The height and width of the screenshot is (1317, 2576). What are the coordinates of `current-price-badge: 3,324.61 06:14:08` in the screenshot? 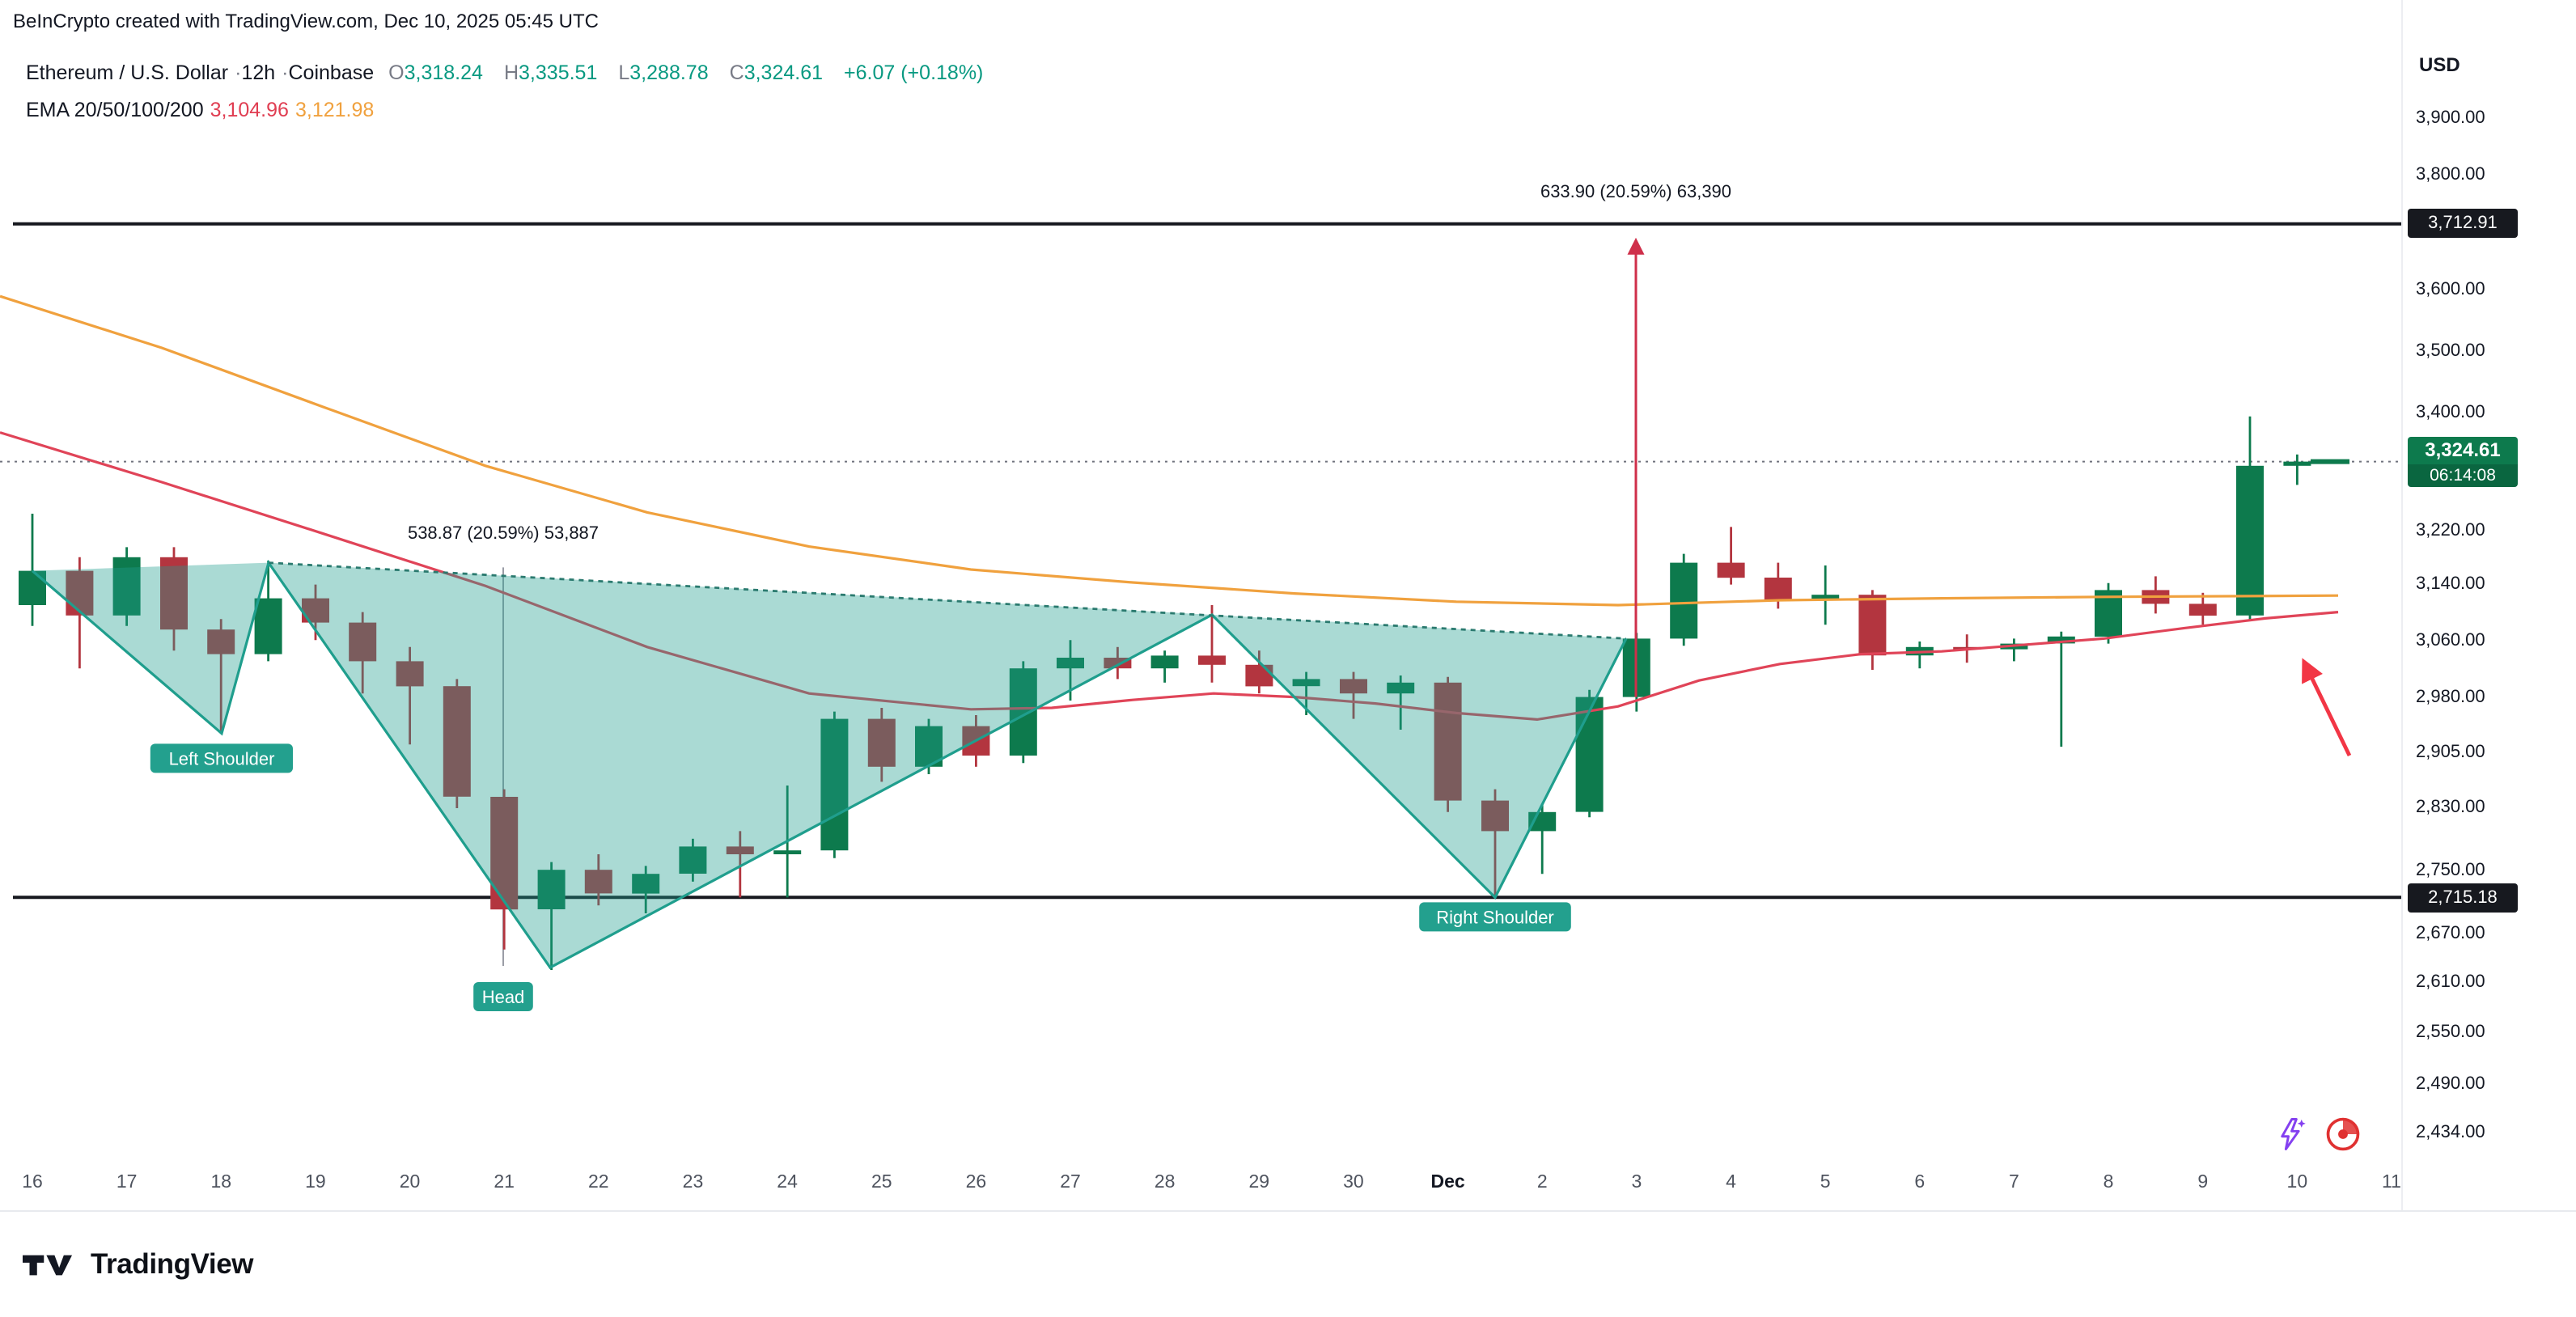 It's located at (2463, 462).